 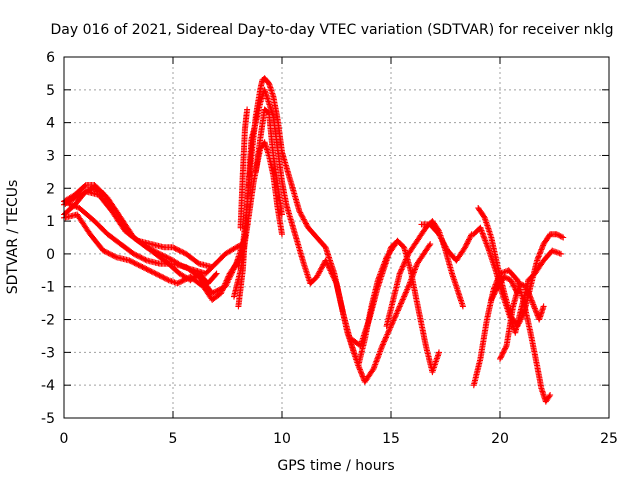 What do you see at coordinates (13, 237) in the screenshot?
I see `y-axis-label: SDTVAR / TECUs` at bounding box center [13, 237].